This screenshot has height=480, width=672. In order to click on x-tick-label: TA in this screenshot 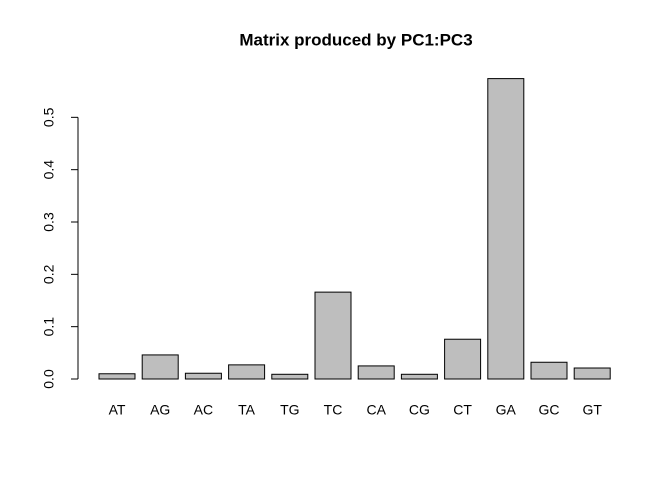, I will do `click(247, 410)`.